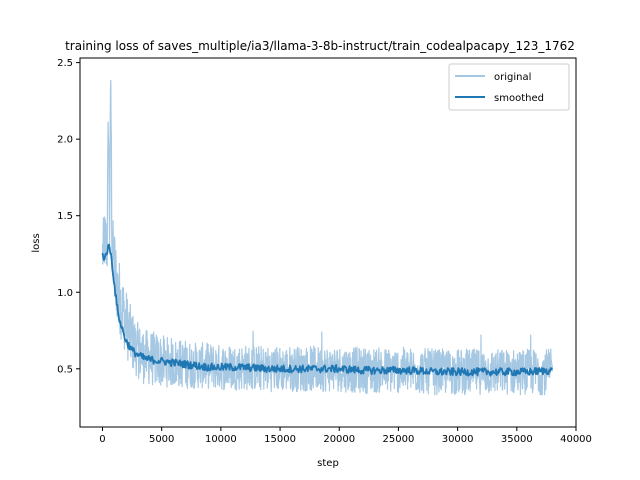 This screenshot has height=480, width=640. I want to click on x-tick-label: 20000, so click(339, 439).